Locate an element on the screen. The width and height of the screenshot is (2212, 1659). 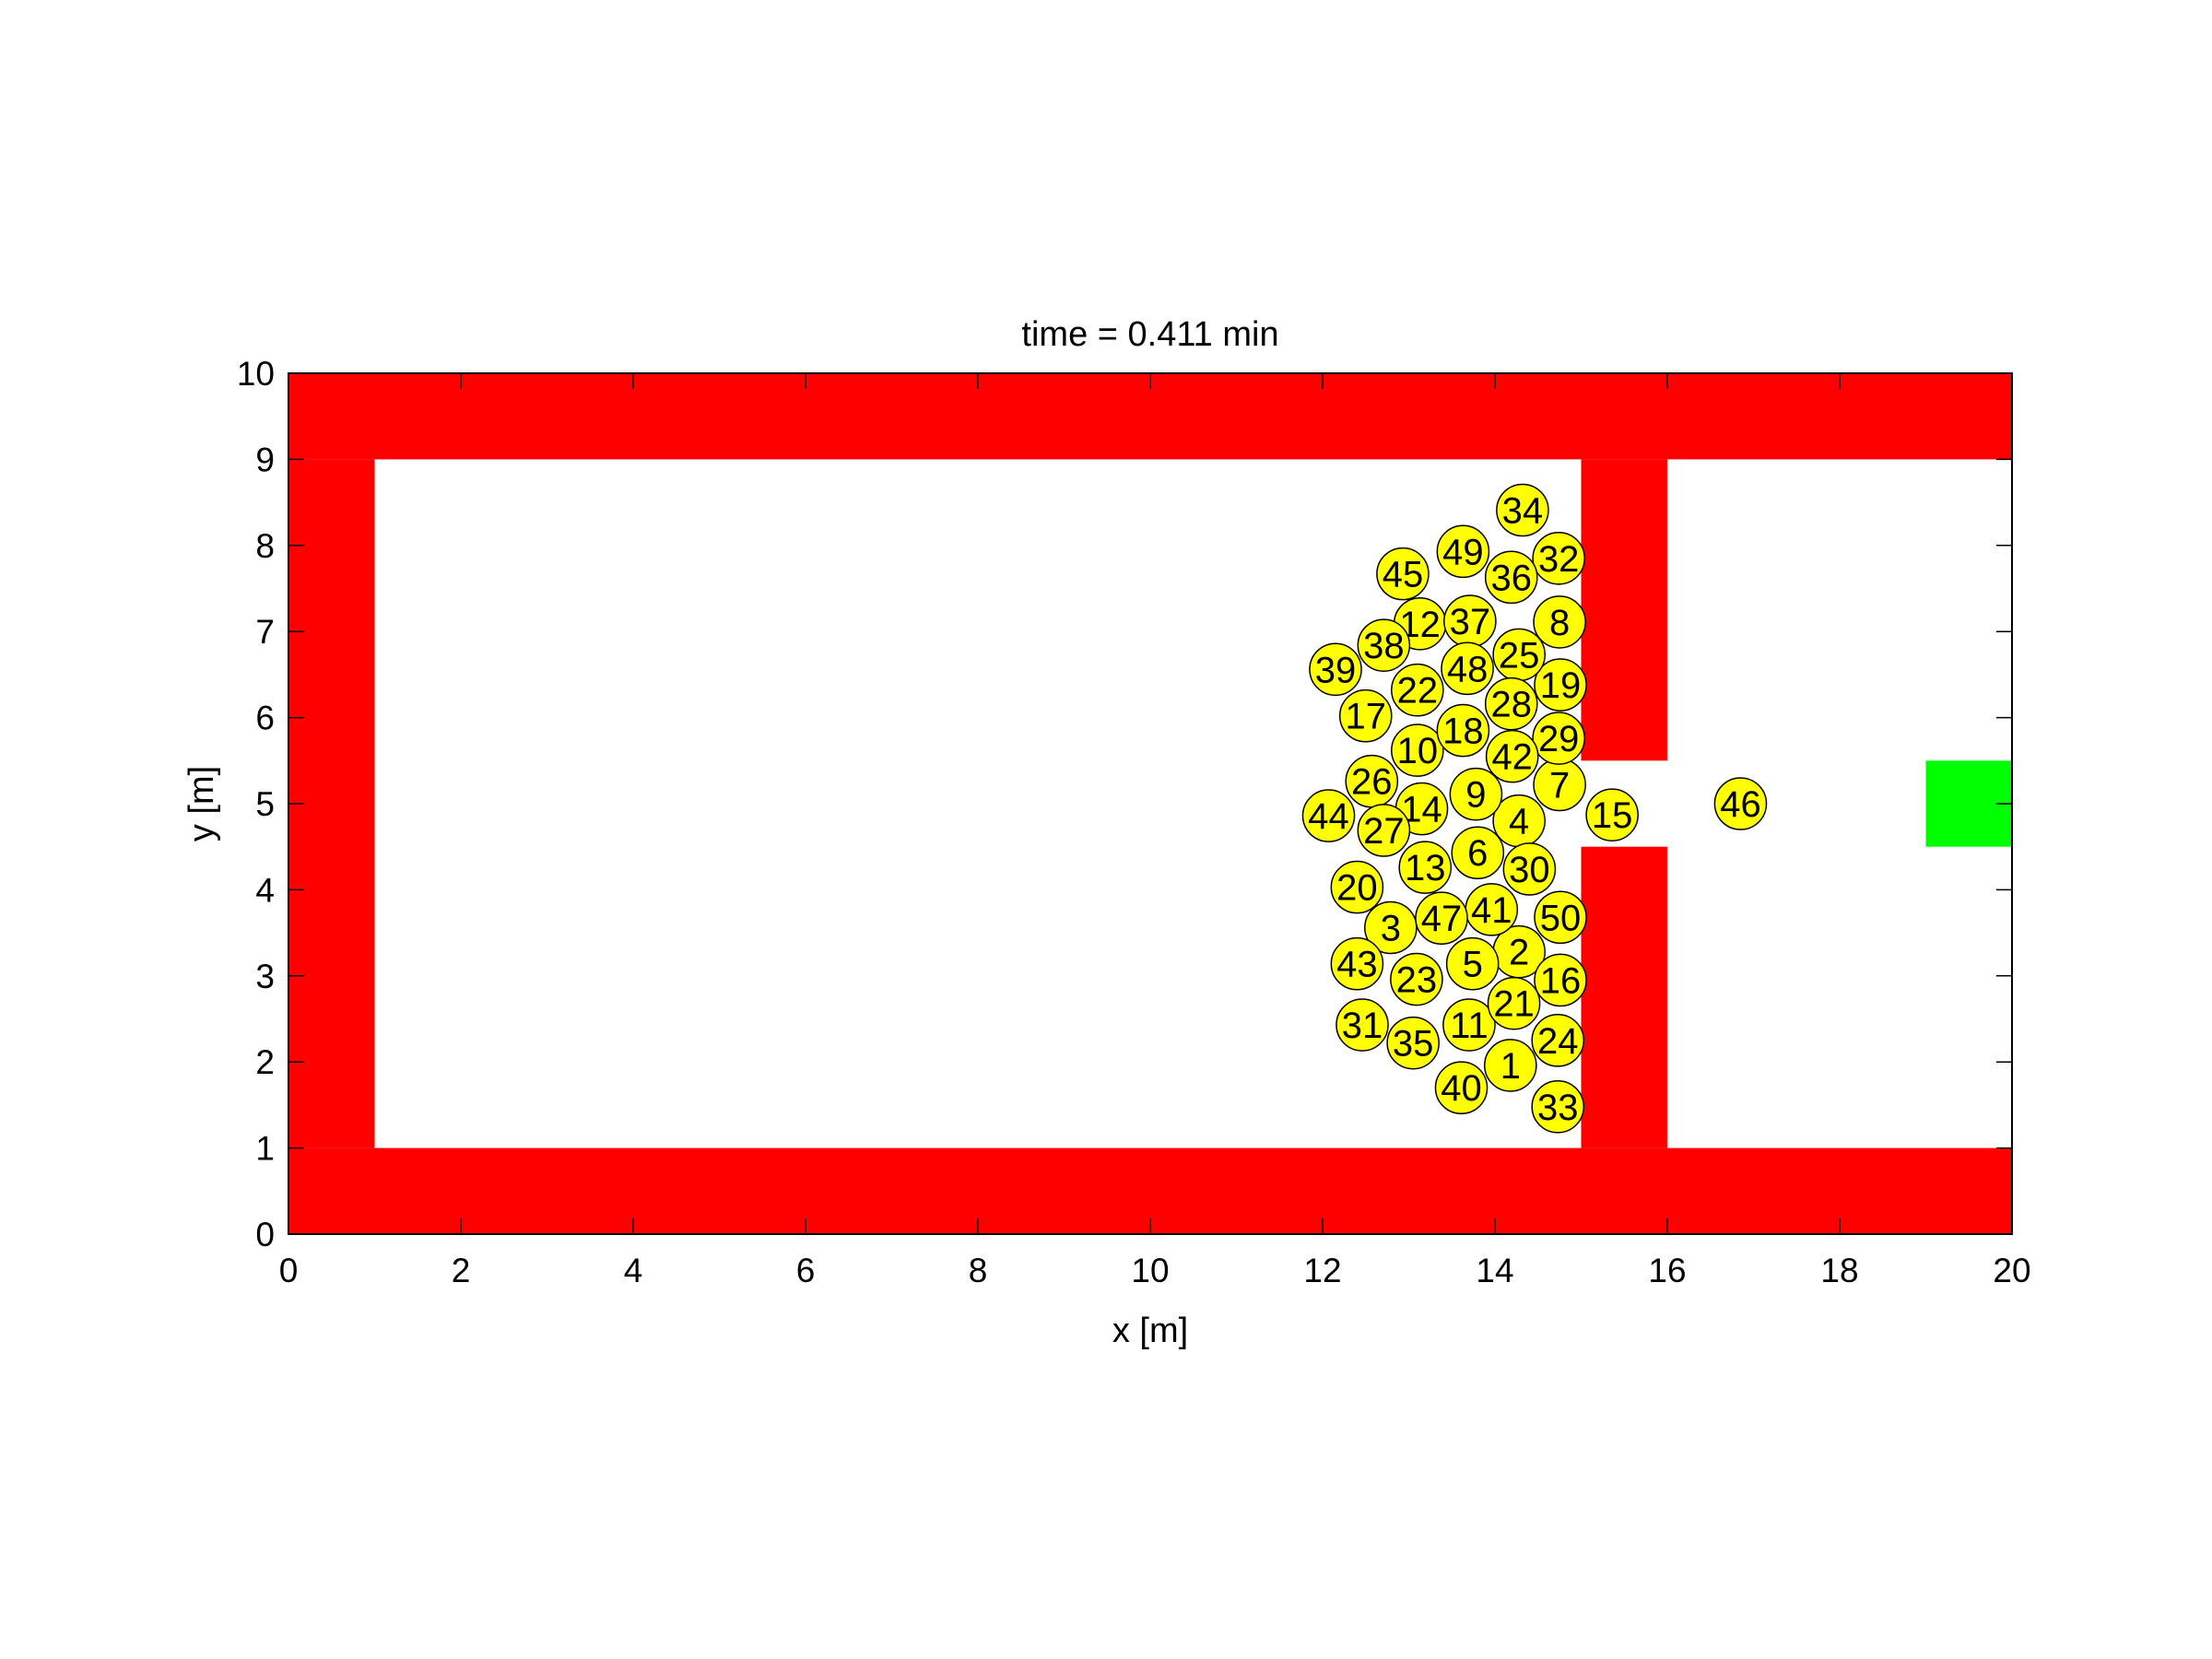
agent-label: 21 is located at coordinates (1514, 1004).